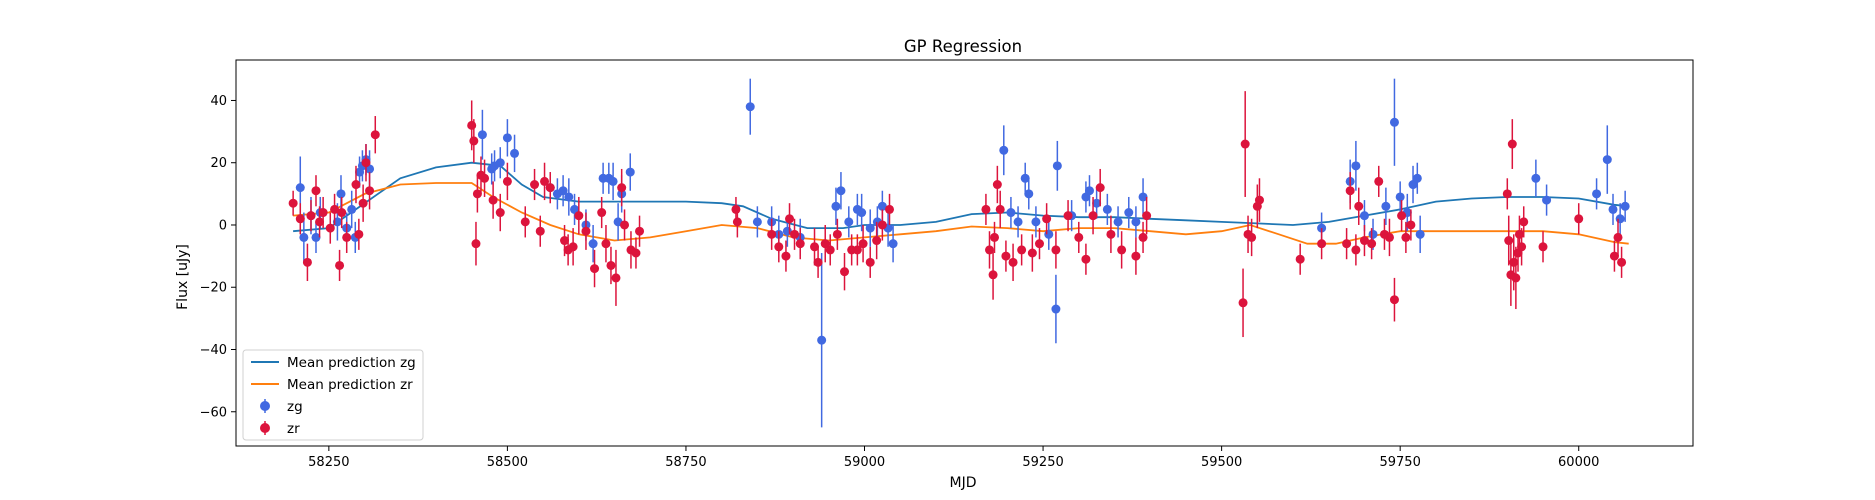 Image resolution: width=1875 pixels, height=500 pixels. I want to click on y-tick-label: 40, so click(218, 101).